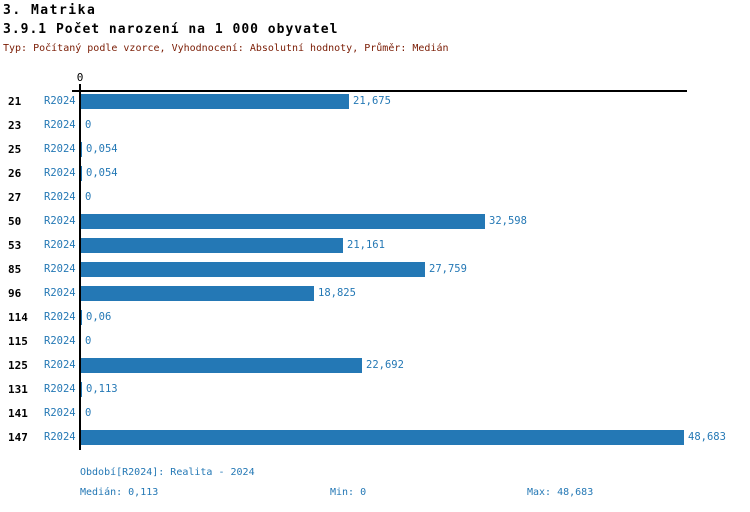 This screenshot has height=512, width=750. Describe the element at coordinates (366, 245) in the screenshot. I see `value-label: 21,161` at that location.